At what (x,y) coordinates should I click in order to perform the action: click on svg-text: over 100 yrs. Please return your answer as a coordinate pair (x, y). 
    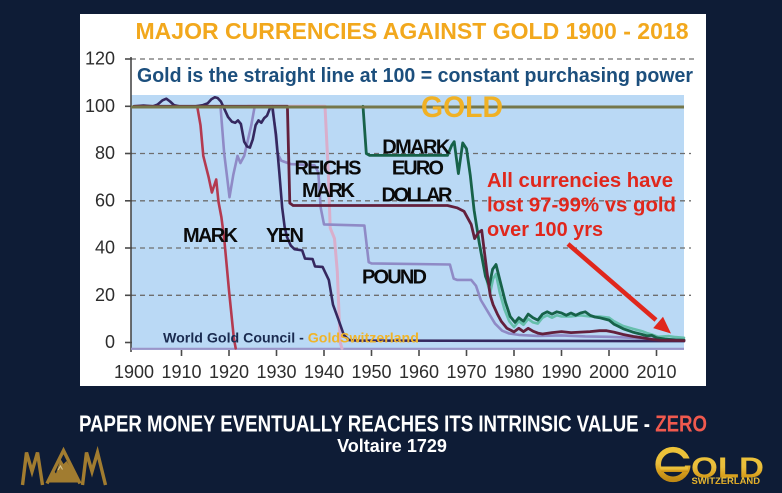
    Looking at the image, I should click on (545, 230).